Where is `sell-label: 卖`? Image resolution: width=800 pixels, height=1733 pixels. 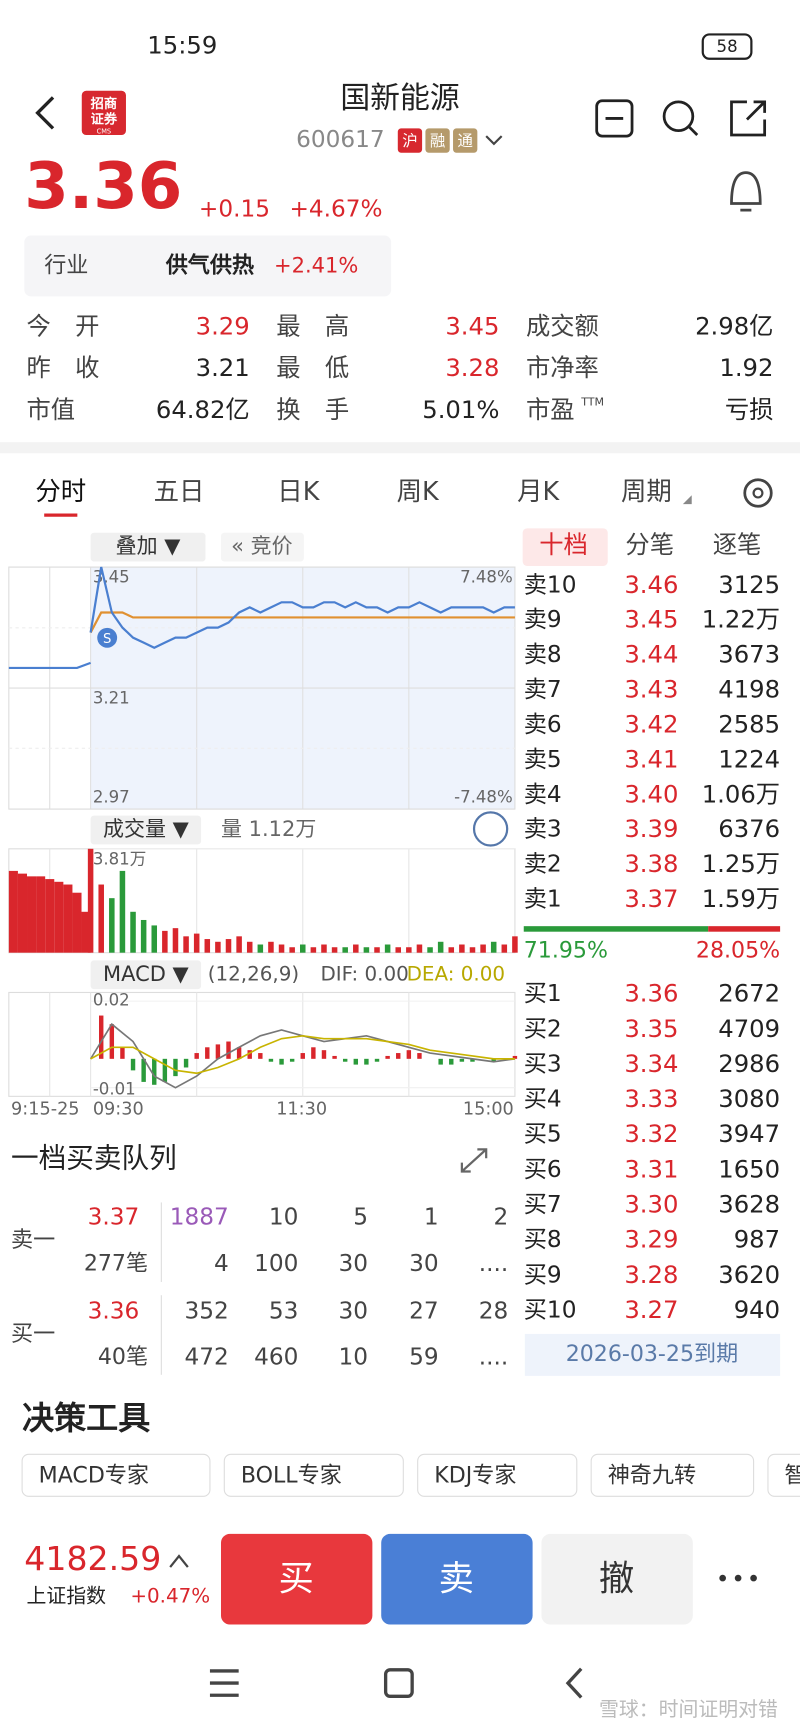 sell-label: 卖 is located at coordinates (456, 1578).